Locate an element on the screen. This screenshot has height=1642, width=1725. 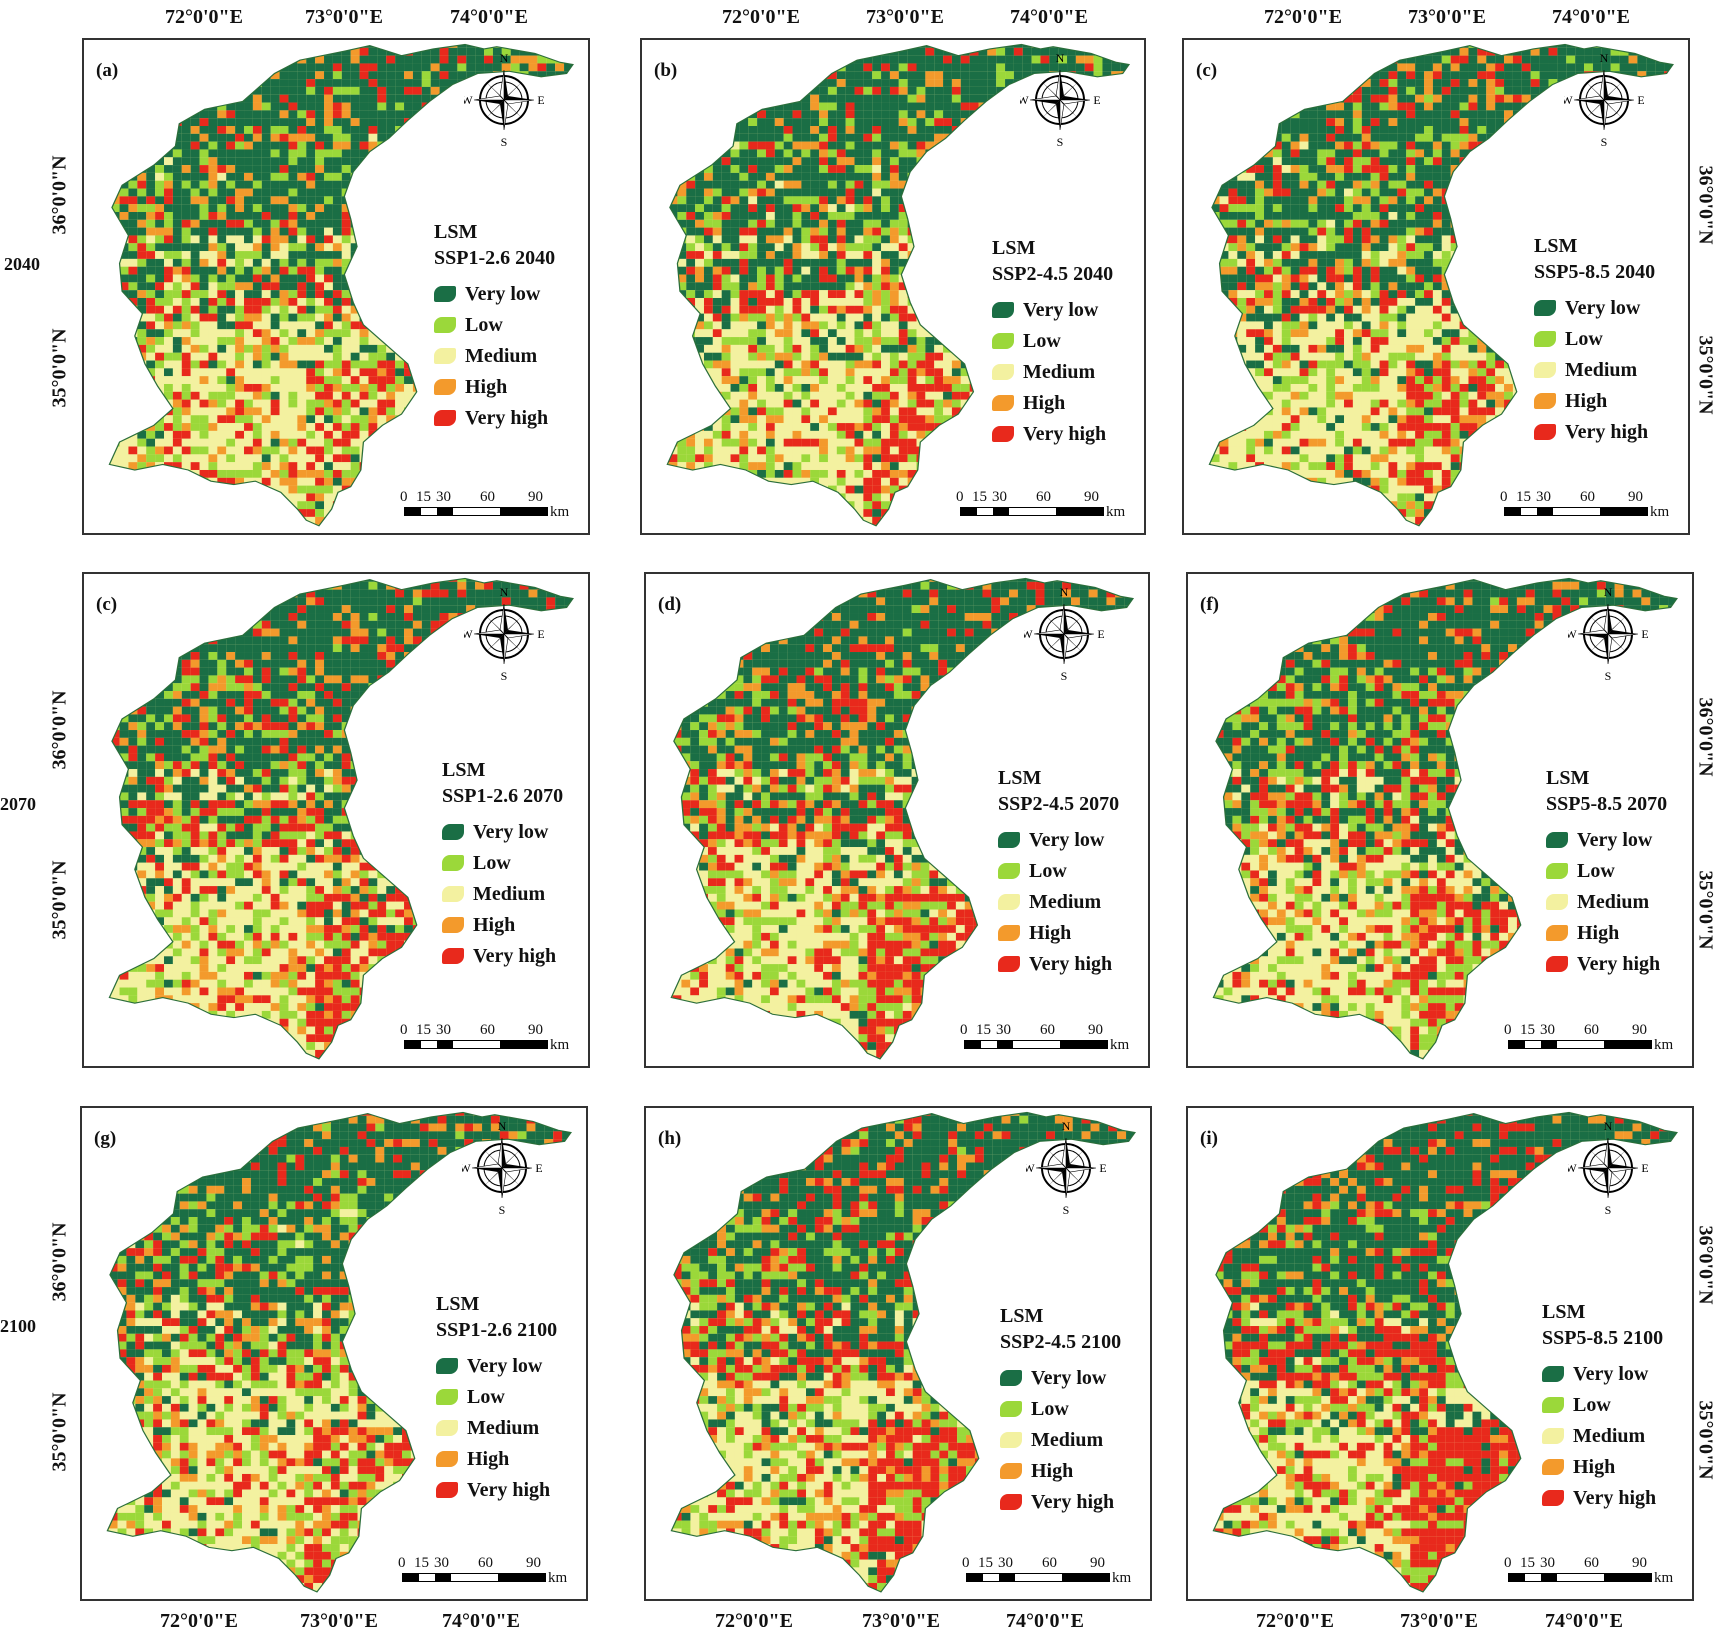
top-lon-label-2: 73°0'0"E is located at coordinates (344, 17).